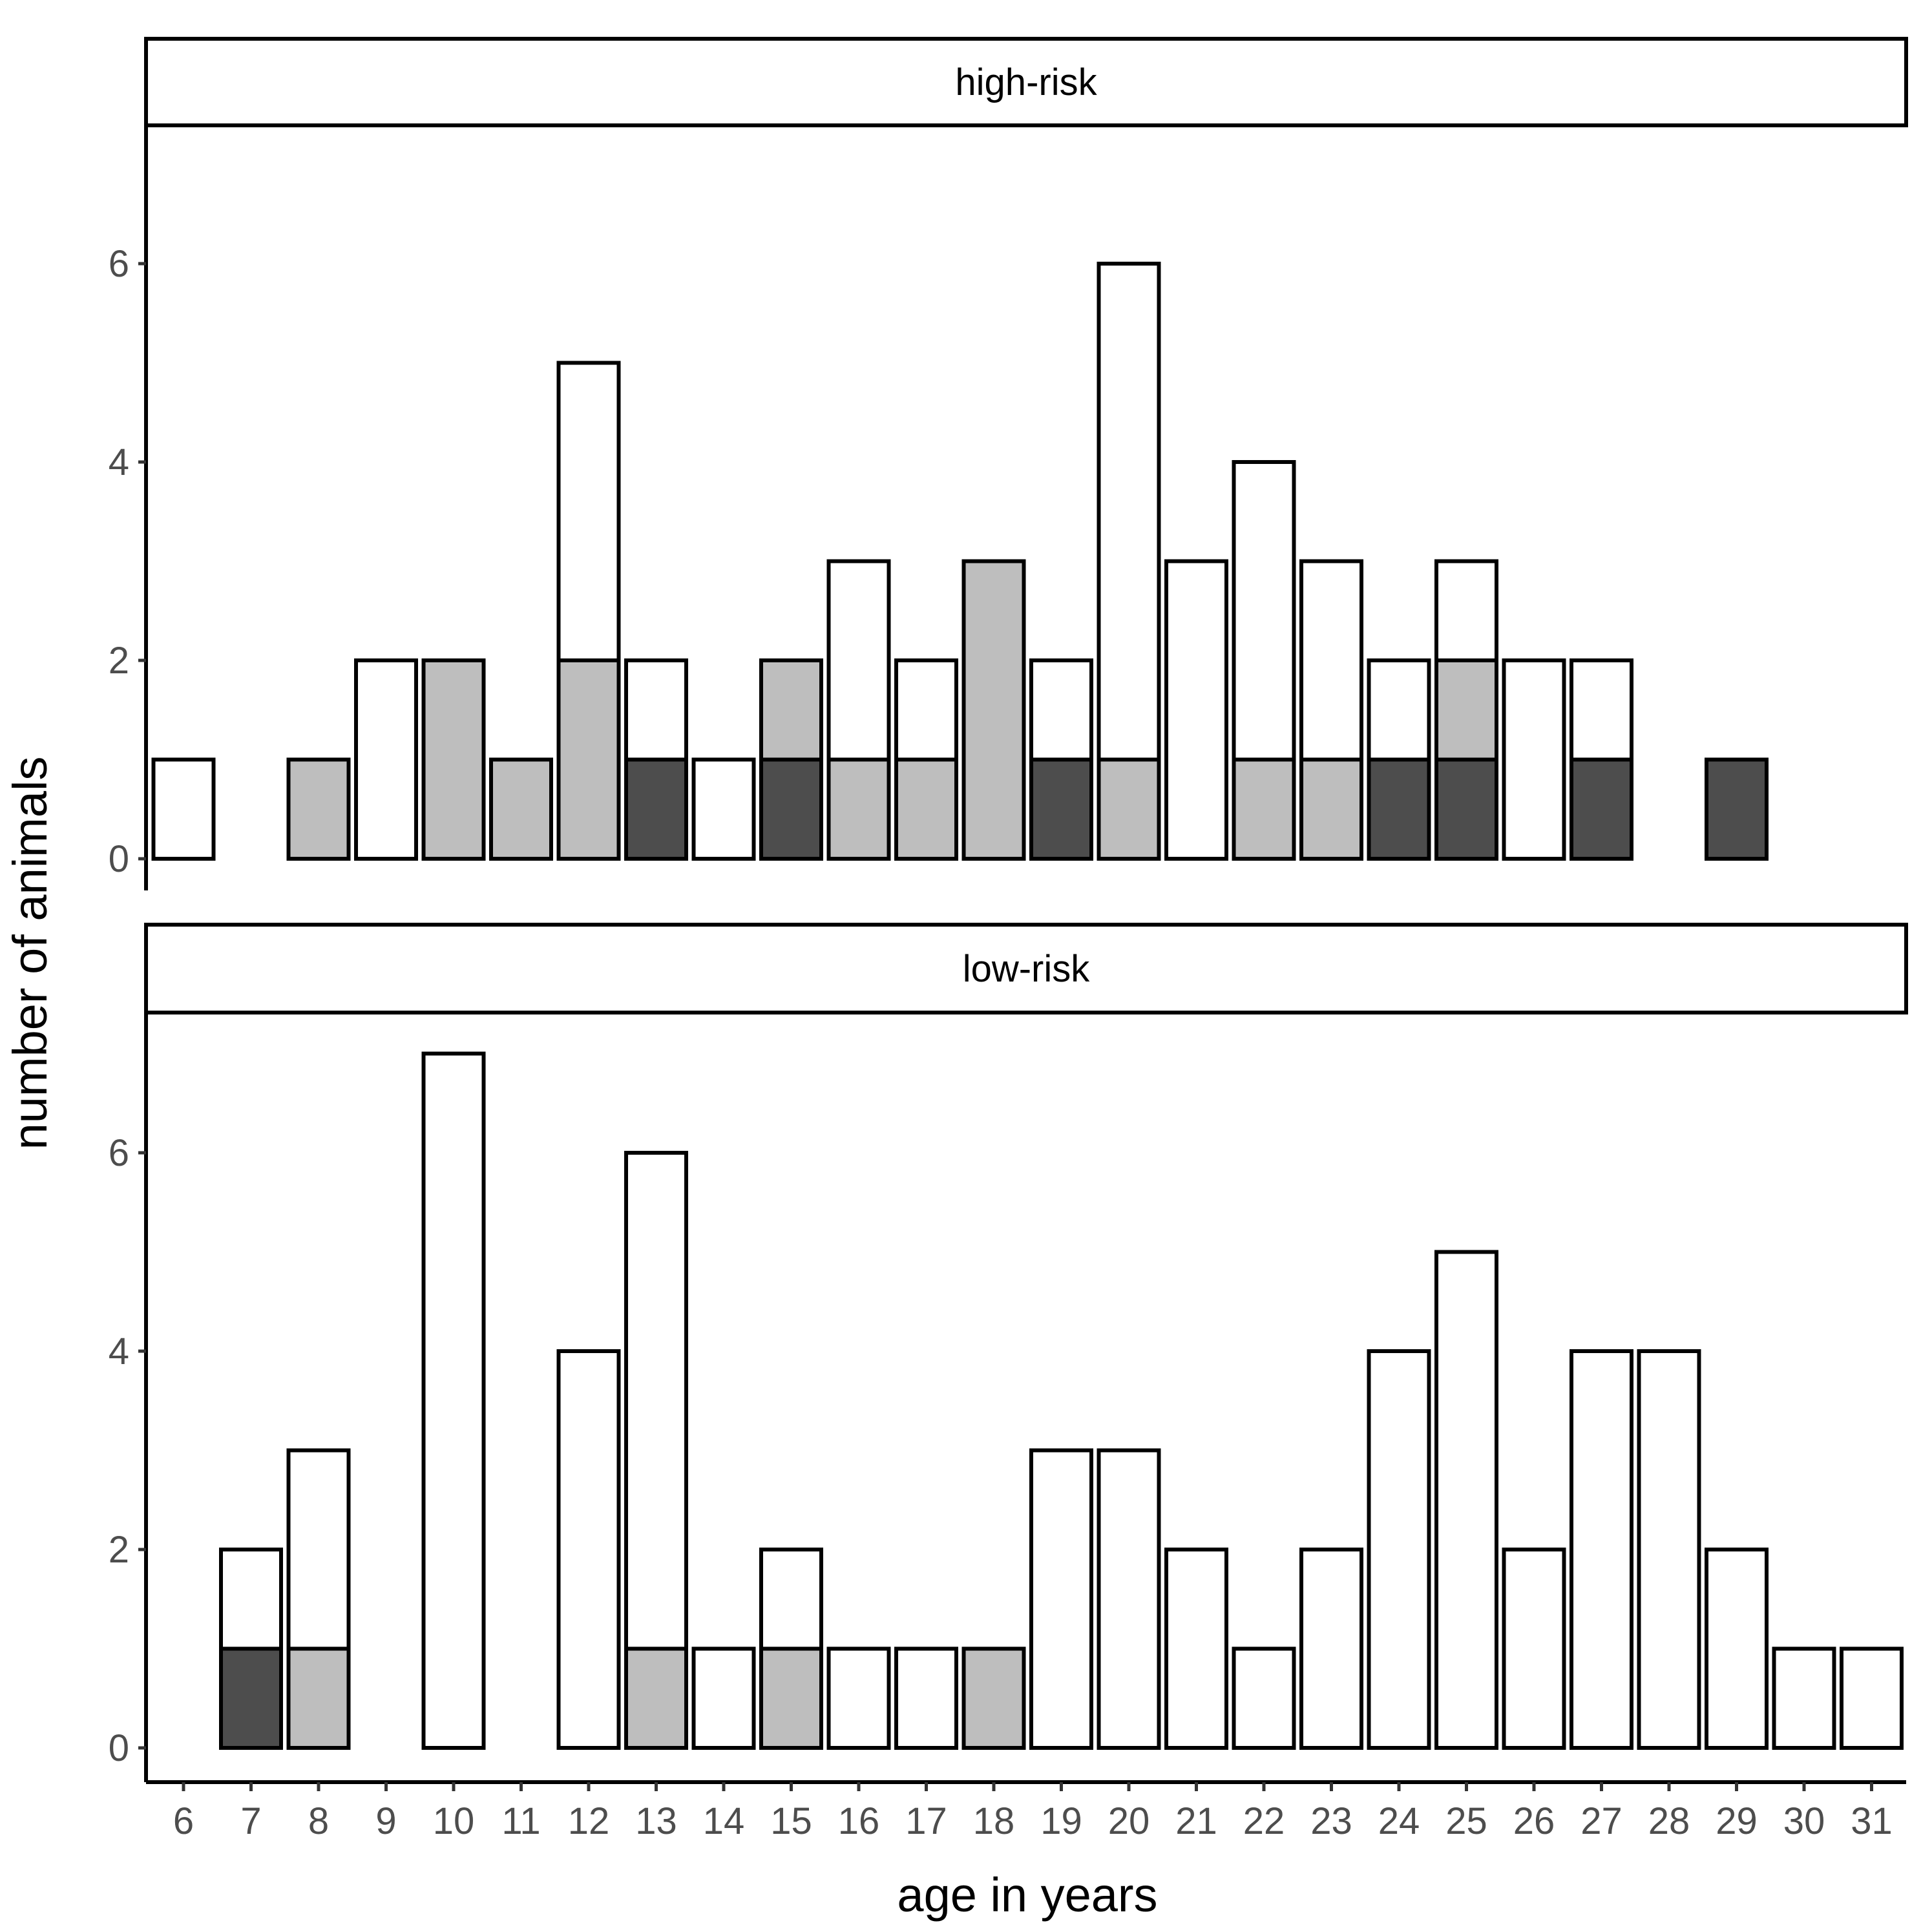 The height and width of the screenshot is (1923, 1932). What do you see at coordinates (521, 1821) in the screenshot?
I see `x-tick-label: 11` at bounding box center [521, 1821].